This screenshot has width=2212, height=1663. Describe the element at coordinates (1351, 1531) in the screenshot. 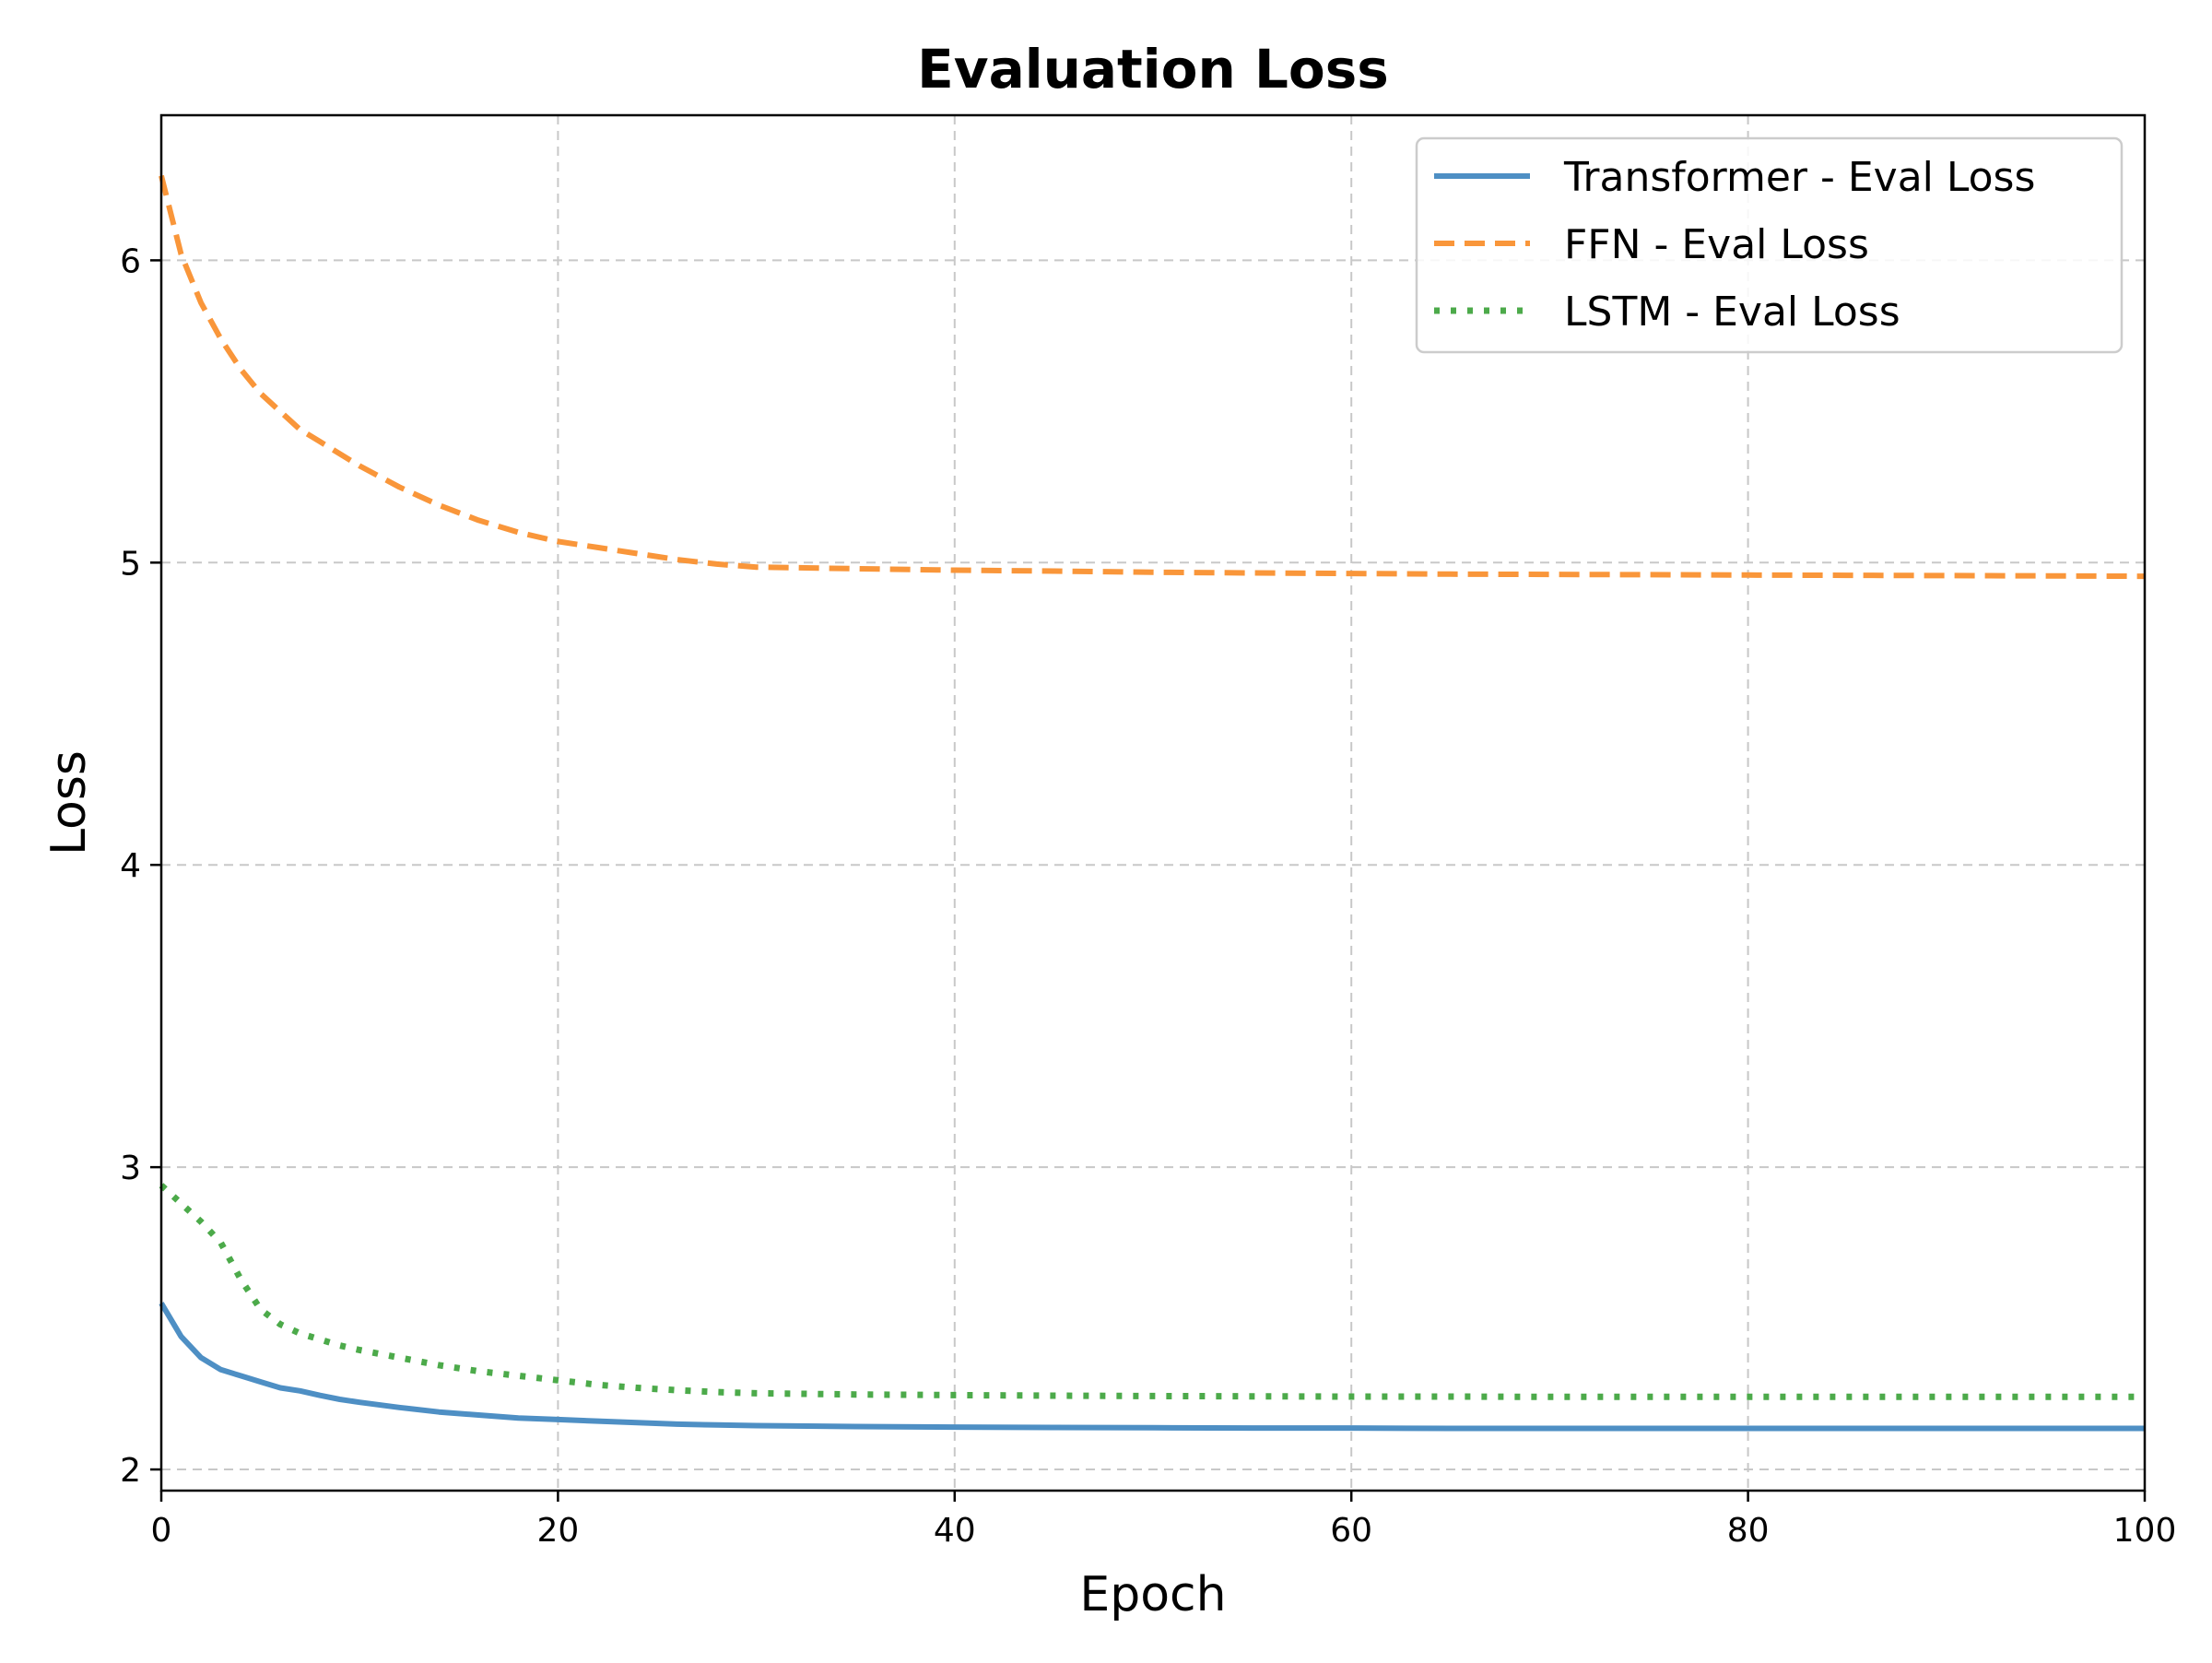

I see `x-tick-label: 60` at that location.